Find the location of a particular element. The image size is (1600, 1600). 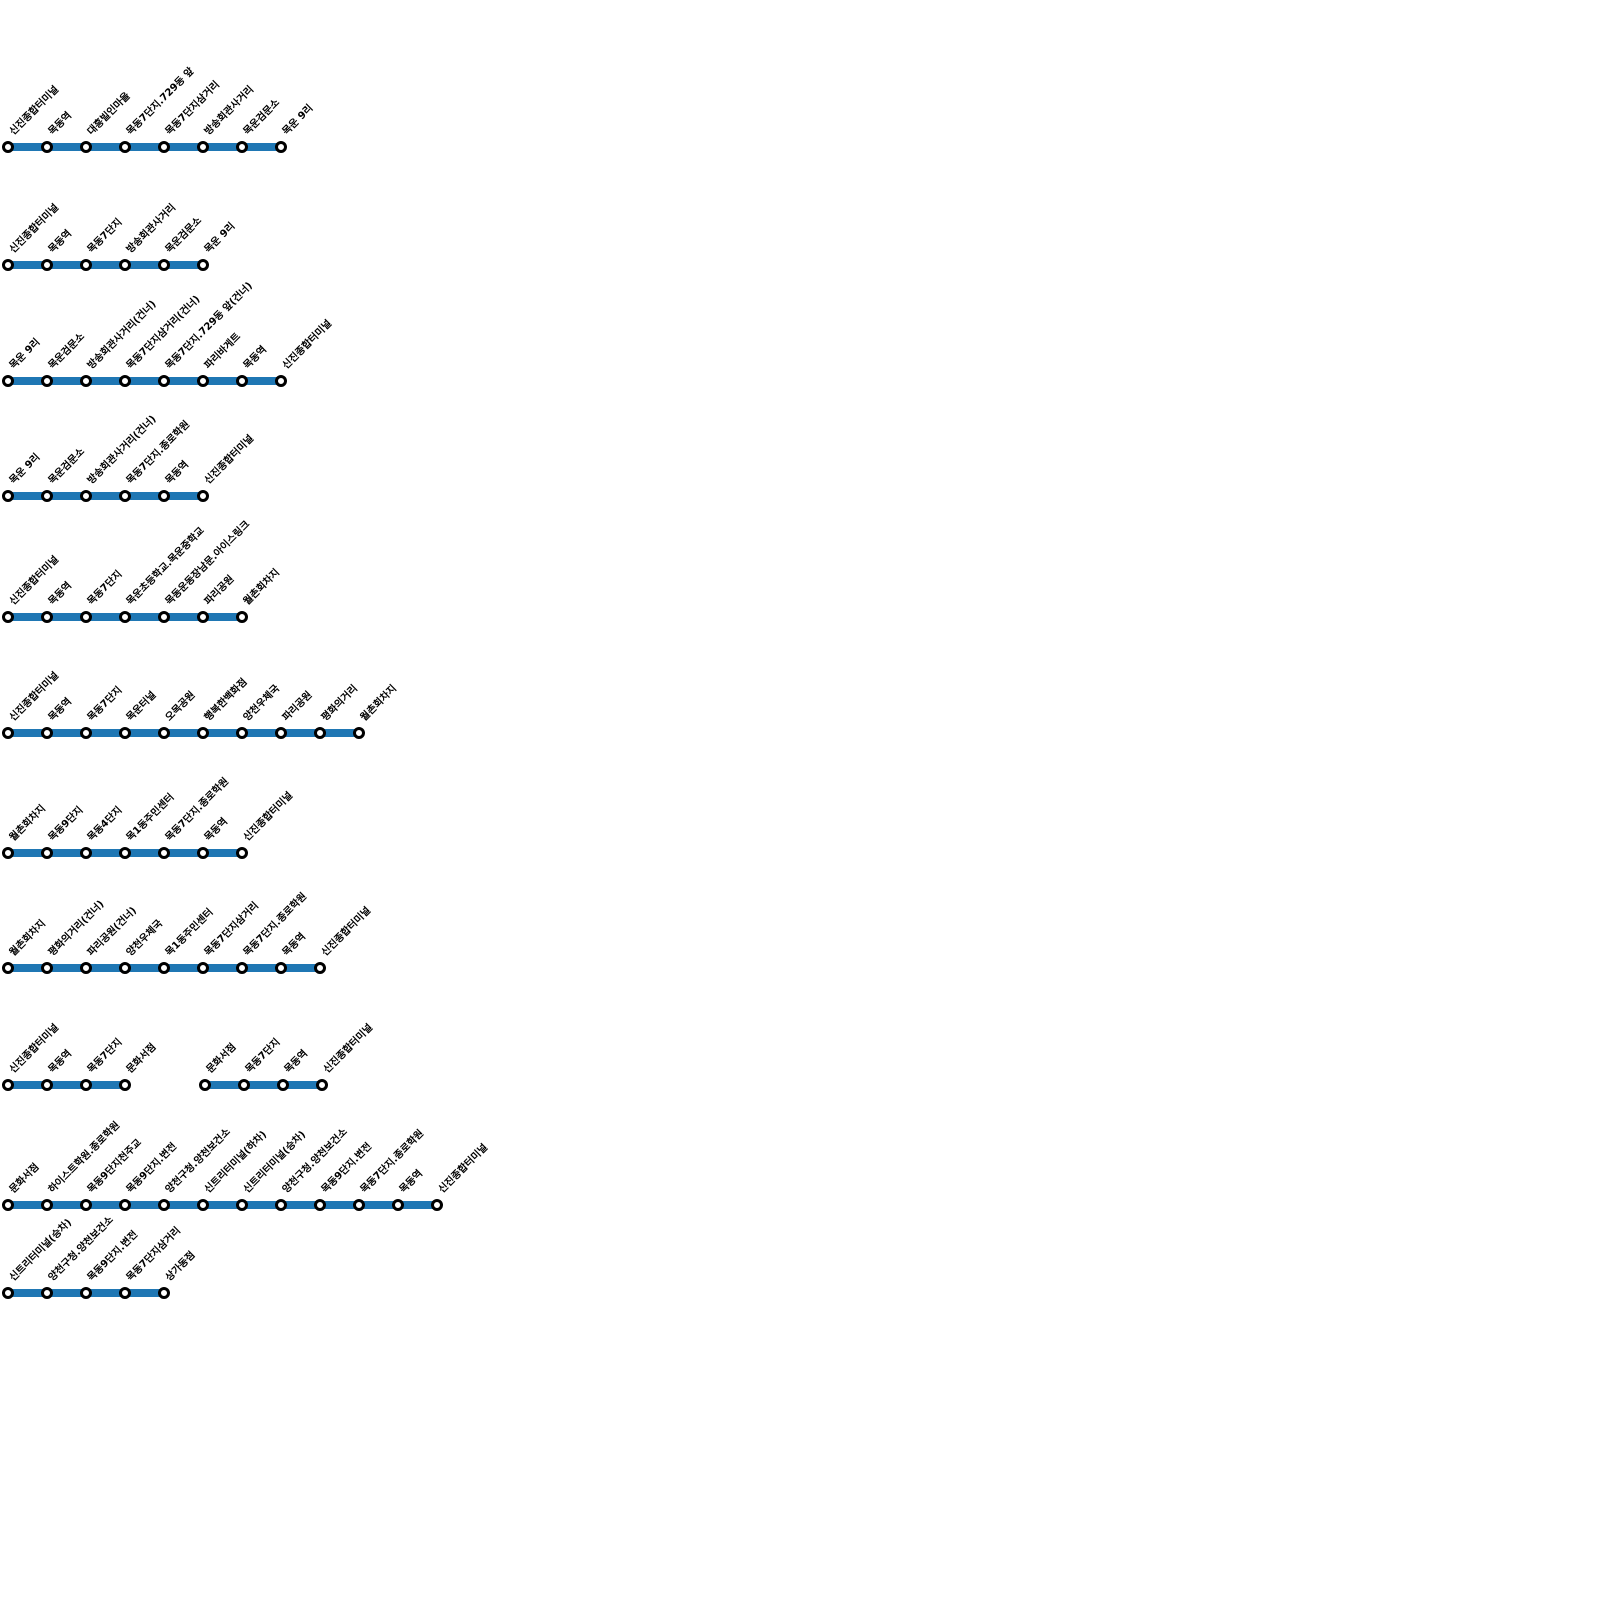

station-label: 목동7단지.종로학원 is located at coordinates (197, 810).